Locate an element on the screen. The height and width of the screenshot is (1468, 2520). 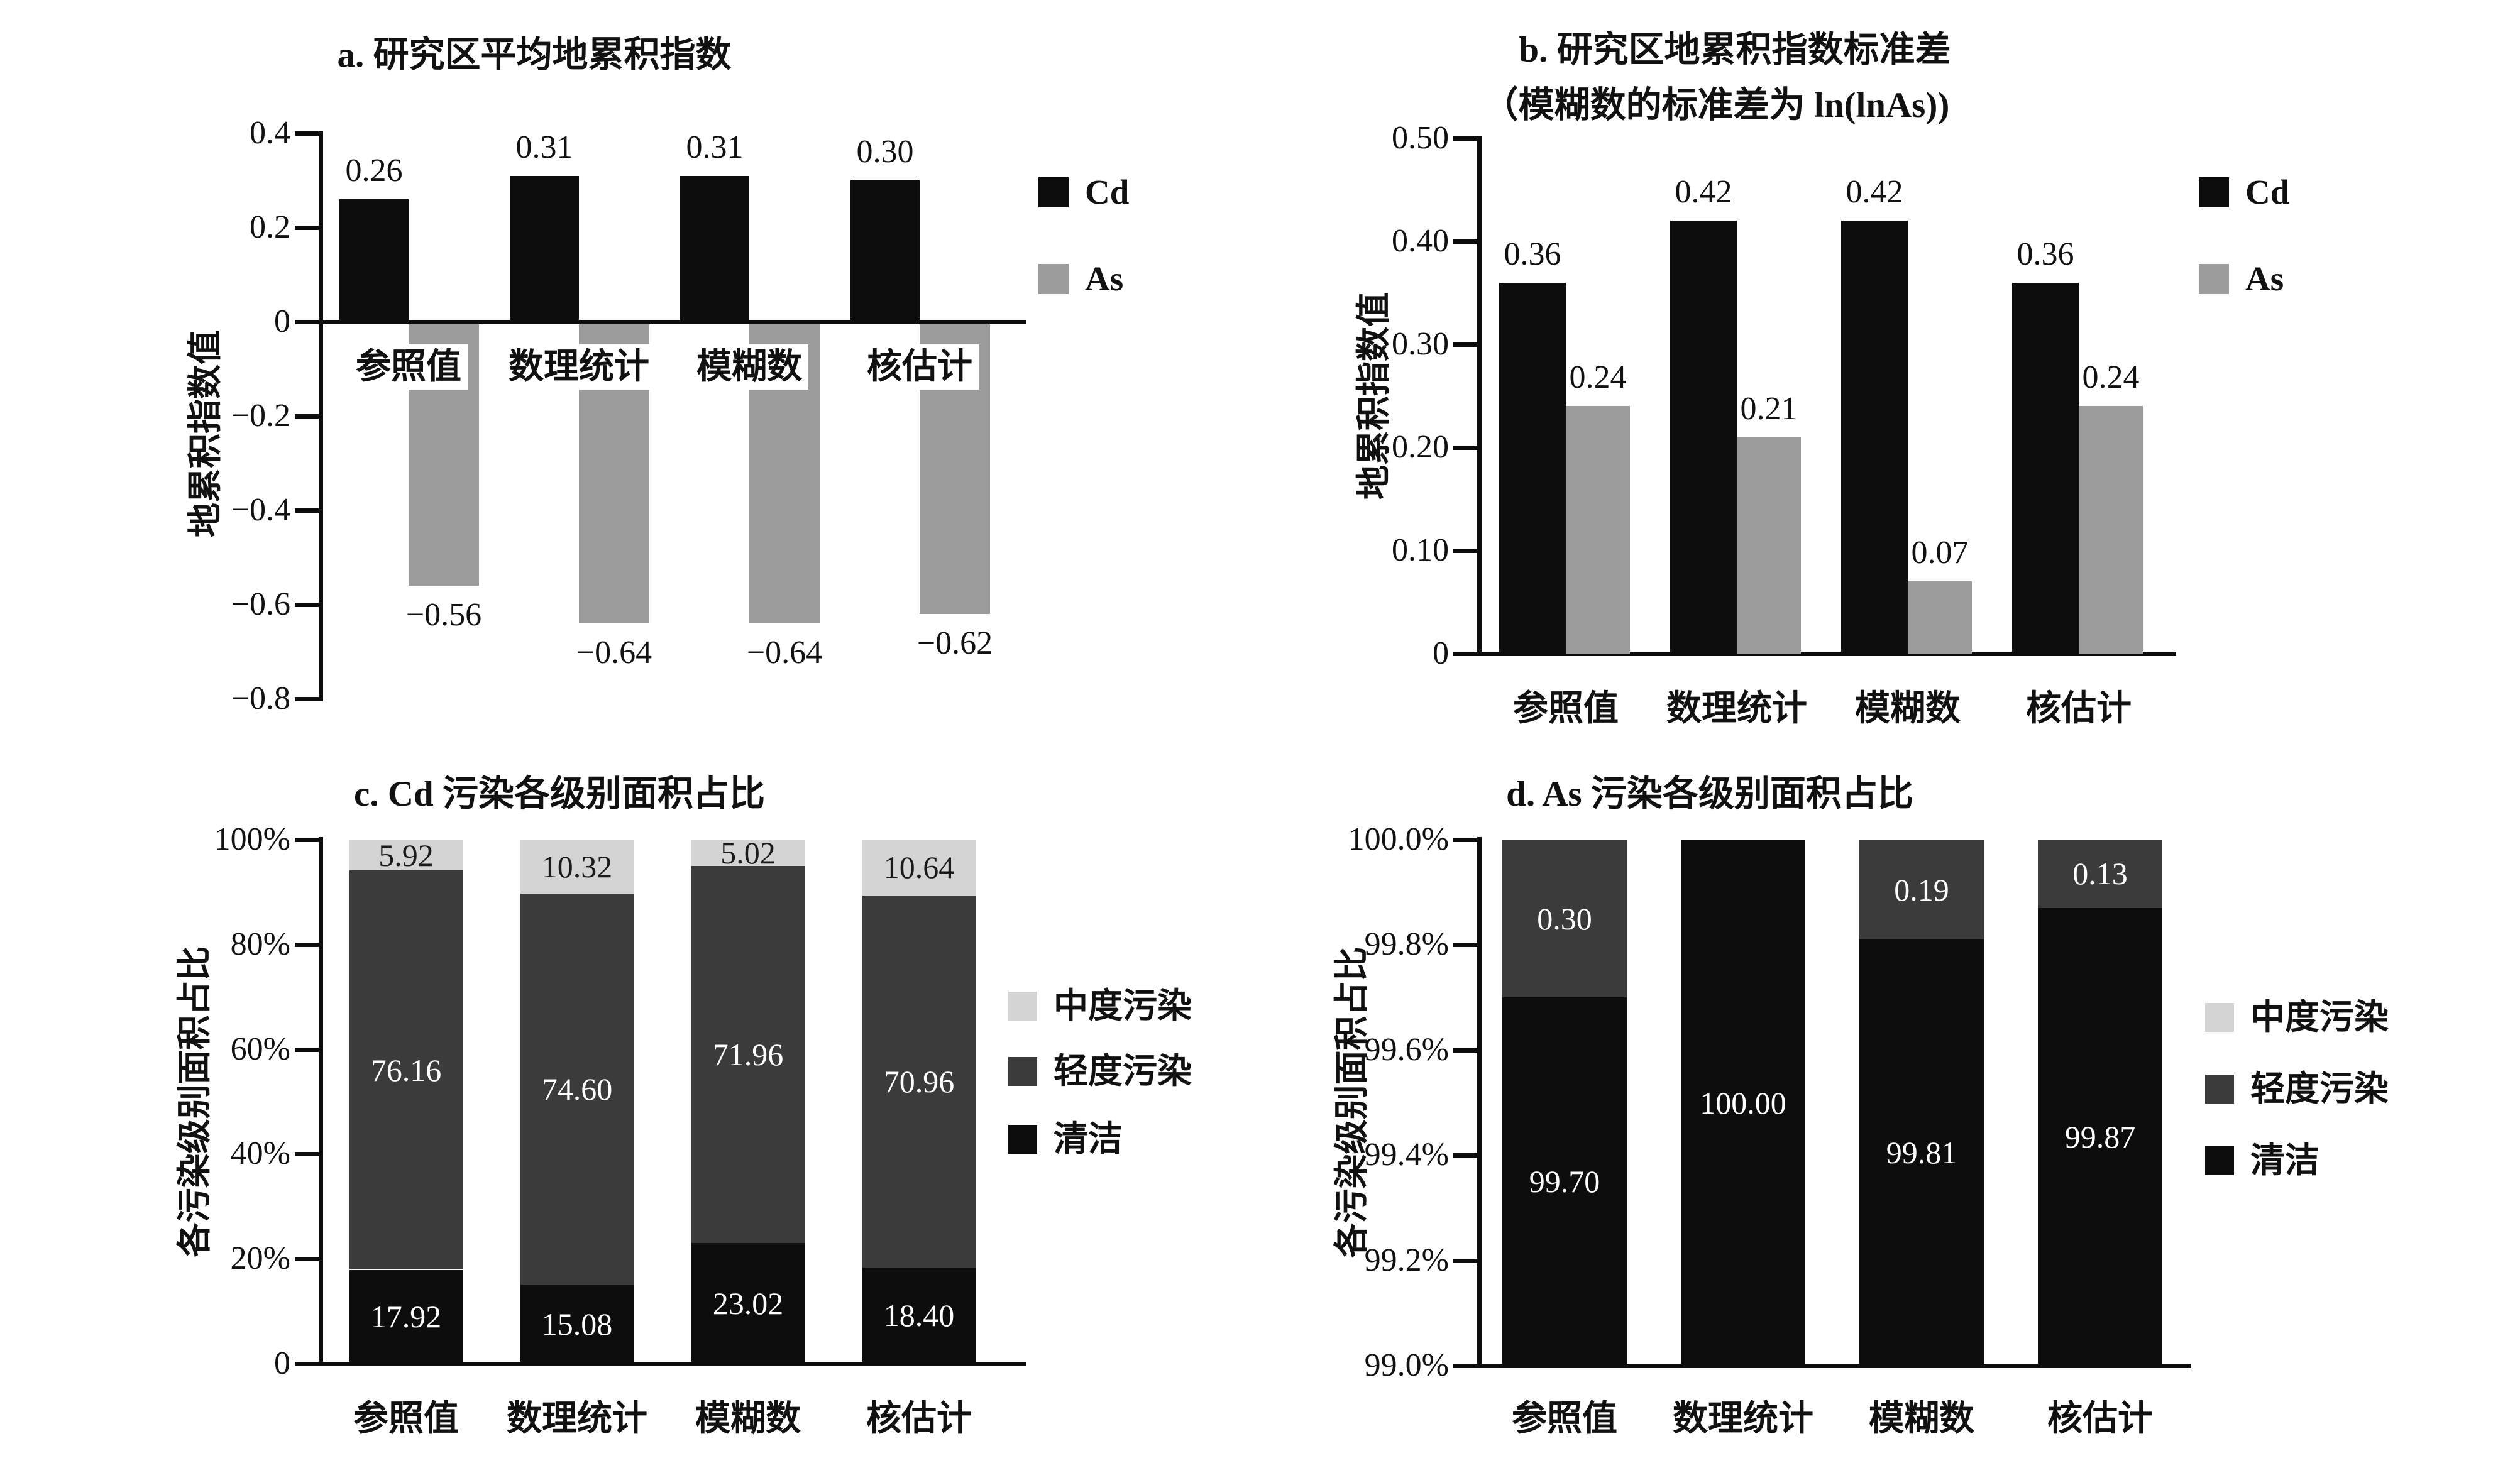
panel-b-bar-value-label: 0.21 is located at coordinates (1769, 409).